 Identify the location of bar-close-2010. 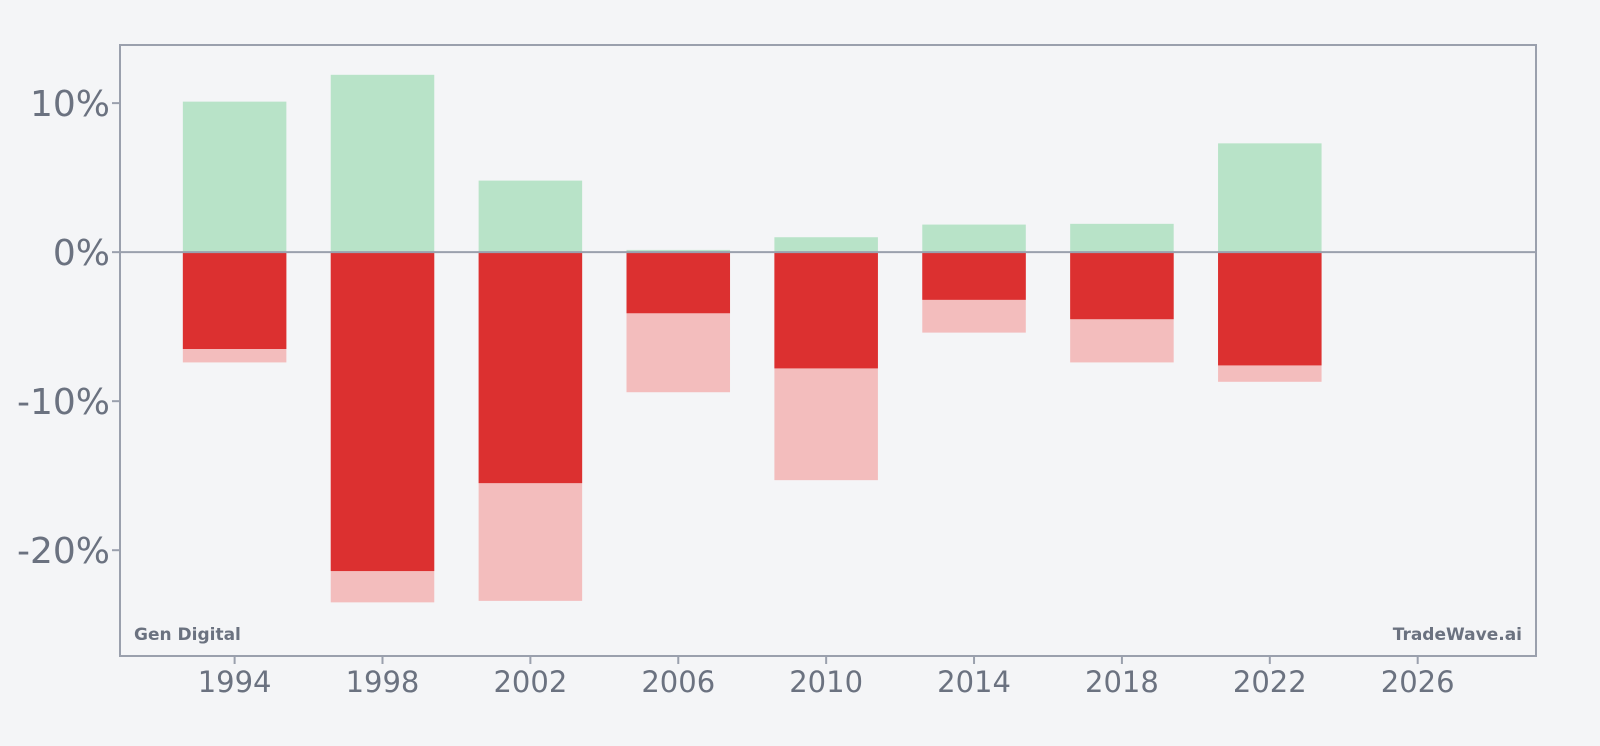
(826, 310).